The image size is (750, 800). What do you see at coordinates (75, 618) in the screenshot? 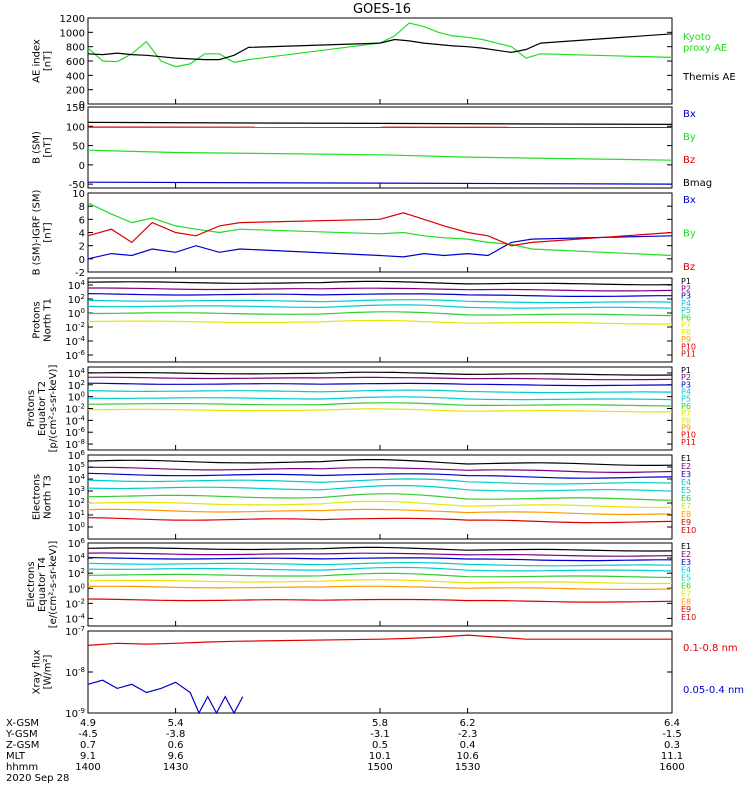
I see `y-tick-label: 10-4` at bounding box center [75, 618].